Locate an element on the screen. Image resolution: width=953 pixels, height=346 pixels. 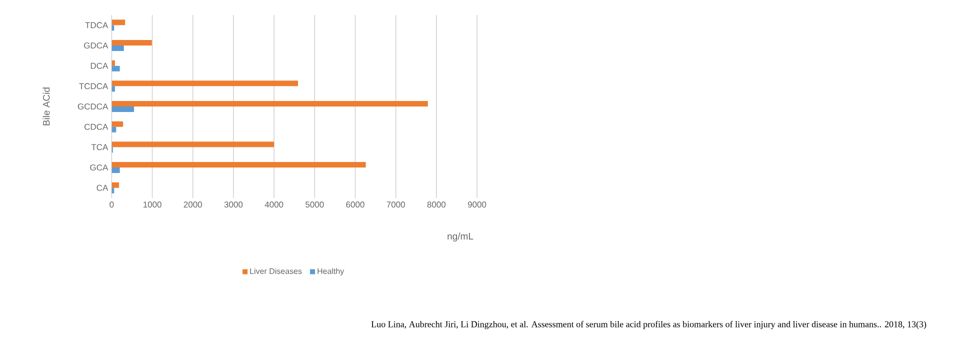
x-tick-label: 9000 is located at coordinates (477, 205).